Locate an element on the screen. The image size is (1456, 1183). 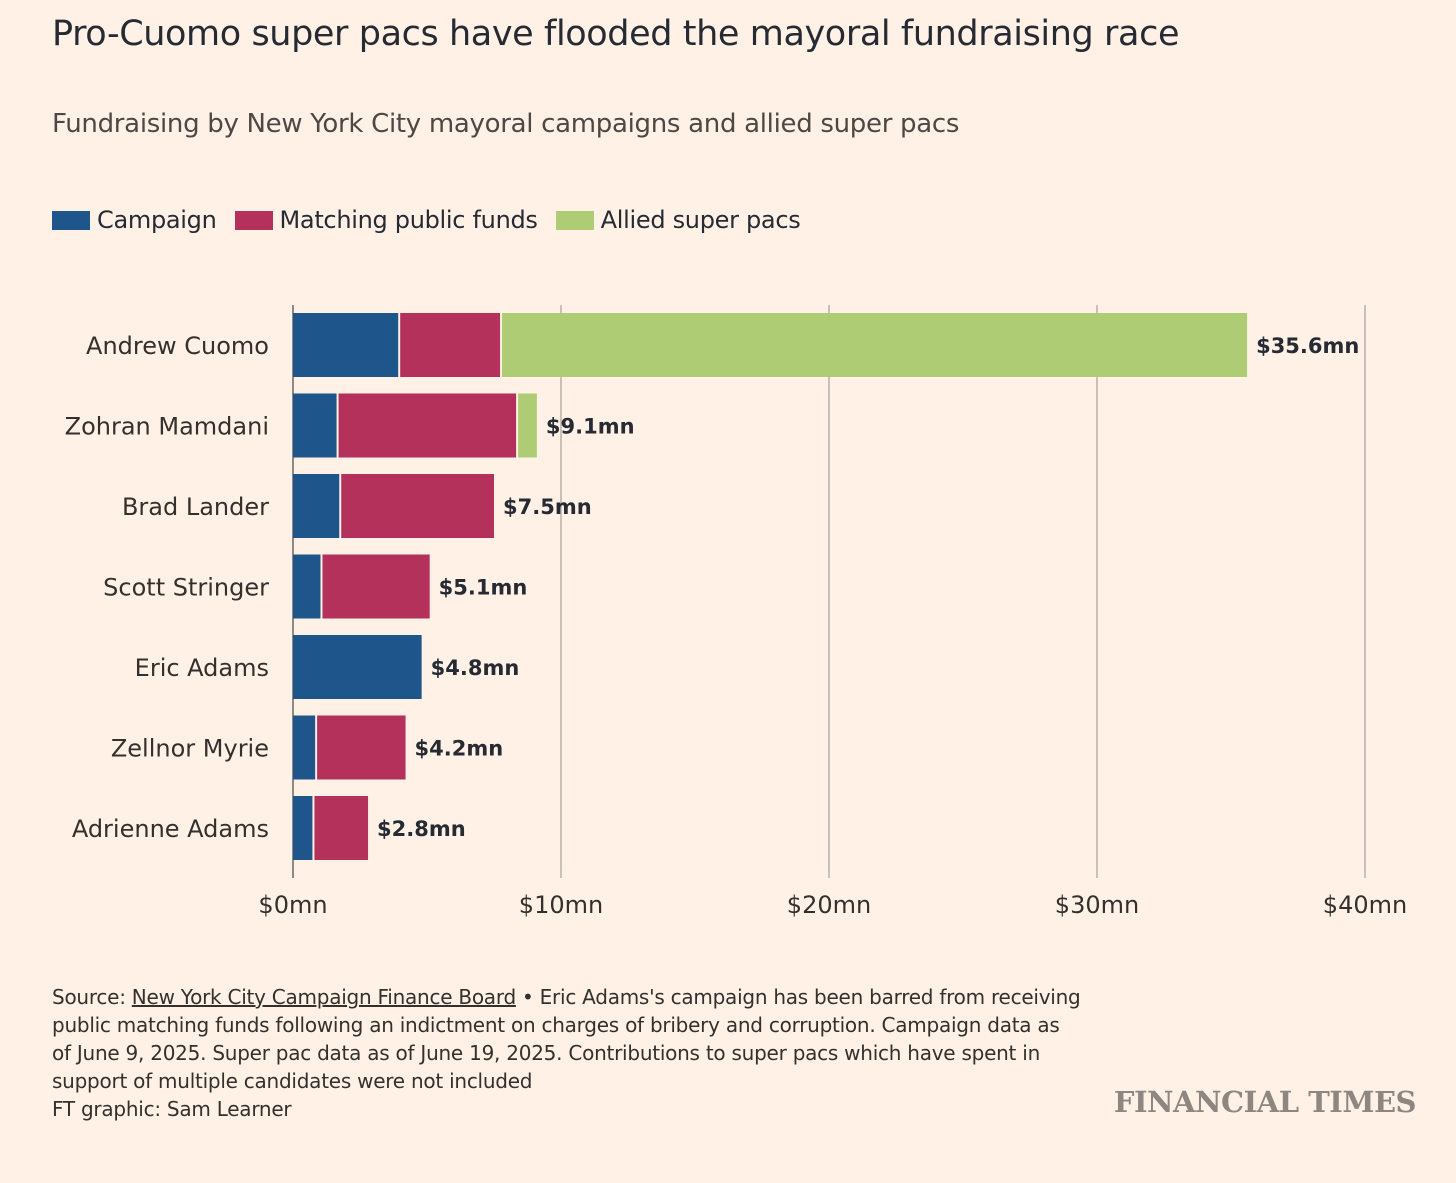
source-prefix: Source: is located at coordinates (92, 997).